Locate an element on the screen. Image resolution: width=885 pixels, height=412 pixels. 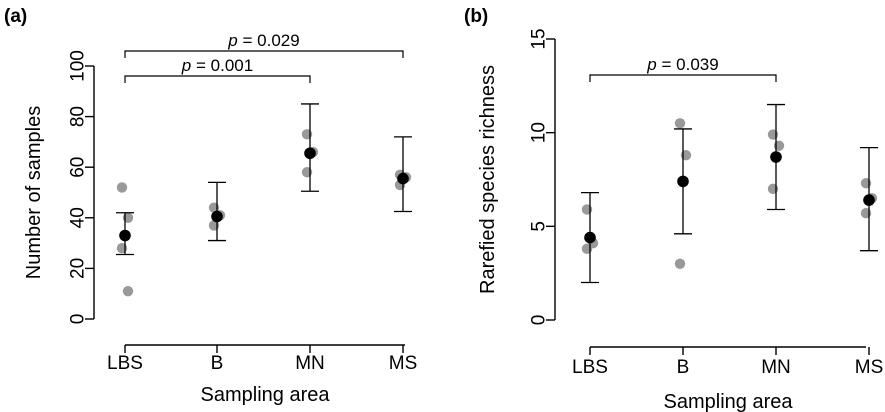
y-axis-title: Rarefied species richness is located at coordinates (488, 179).